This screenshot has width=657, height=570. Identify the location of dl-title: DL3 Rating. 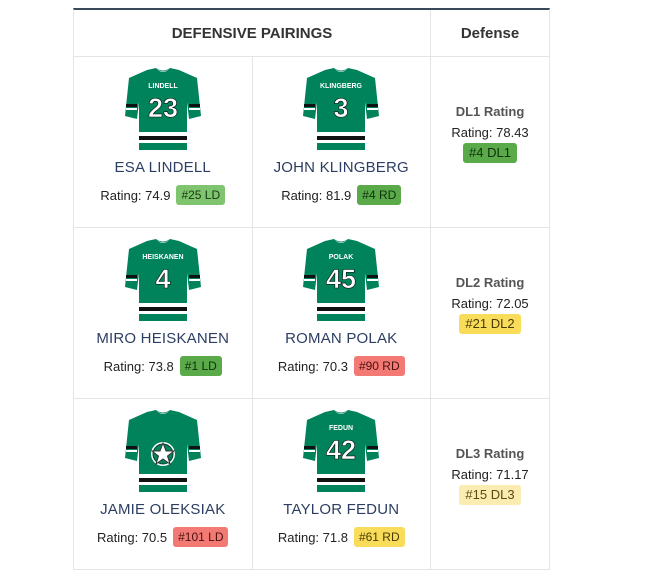
(490, 453).